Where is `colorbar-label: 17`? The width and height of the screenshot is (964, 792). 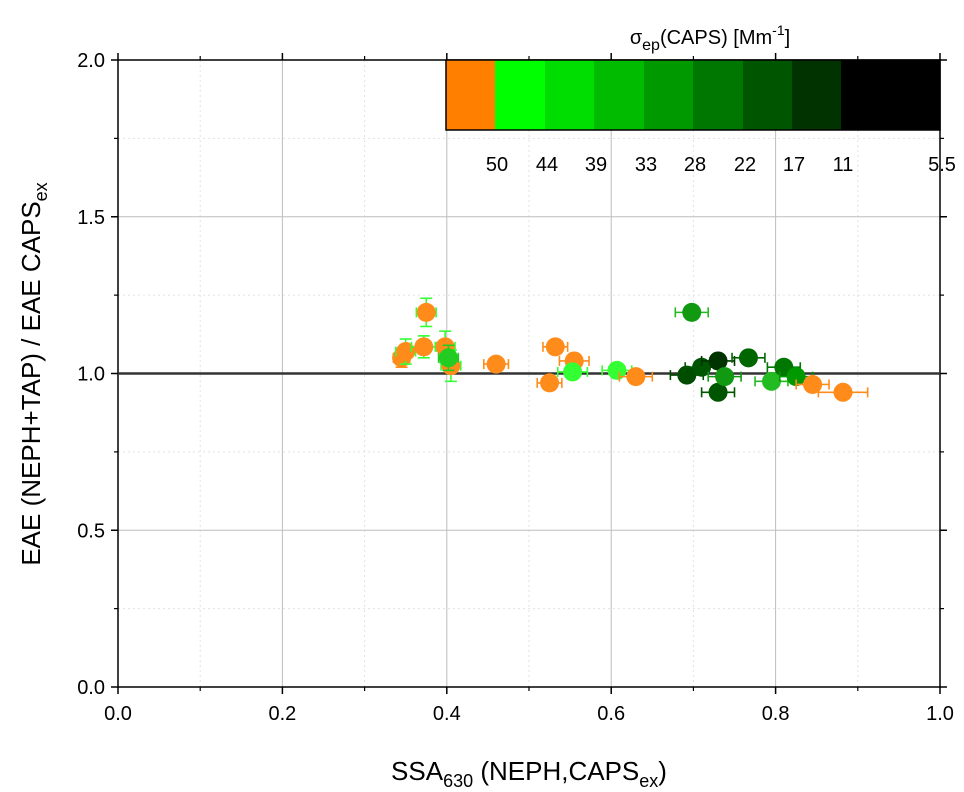
colorbar-label: 17 is located at coordinates (794, 165).